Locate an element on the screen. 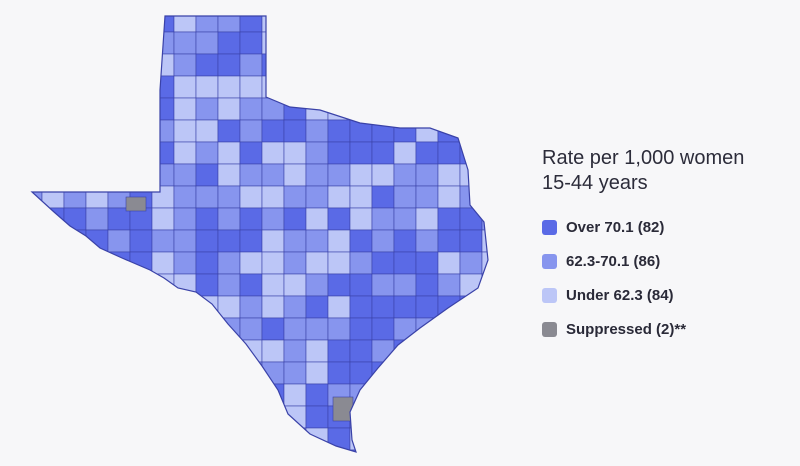 Image resolution: width=800 pixels, height=466 pixels. legend-swatch-over is located at coordinates (549, 227).